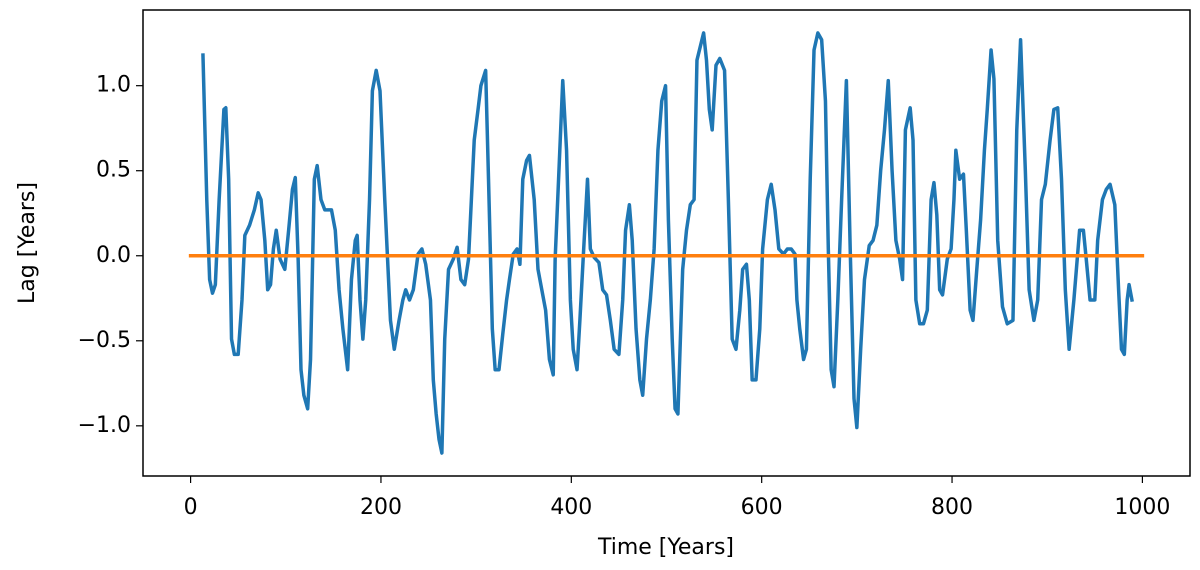  I want to click on y-axis-label: Lag [Years], so click(27, 243).